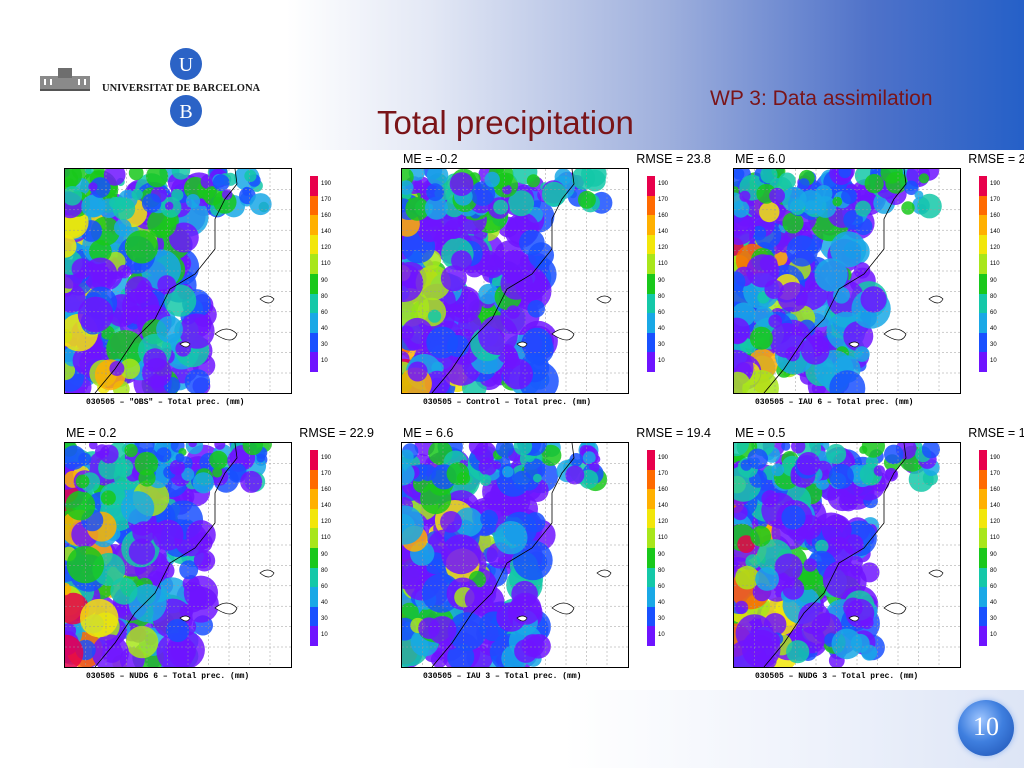 This screenshot has height=768, width=1024. What do you see at coordinates (181, 88) in the screenshot?
I see `svg-text: UNIVERSITAT DE BARCELONA` at bounding box center [181, 88].